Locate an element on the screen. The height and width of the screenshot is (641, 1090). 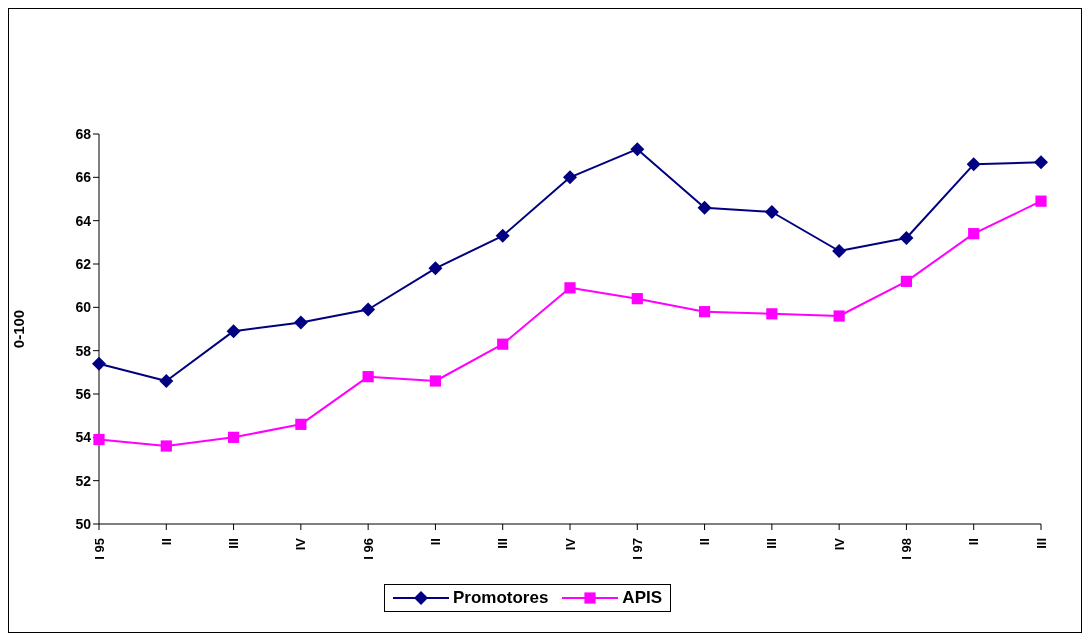
y-tick-label: 66 is located at coordinates (83, 177).